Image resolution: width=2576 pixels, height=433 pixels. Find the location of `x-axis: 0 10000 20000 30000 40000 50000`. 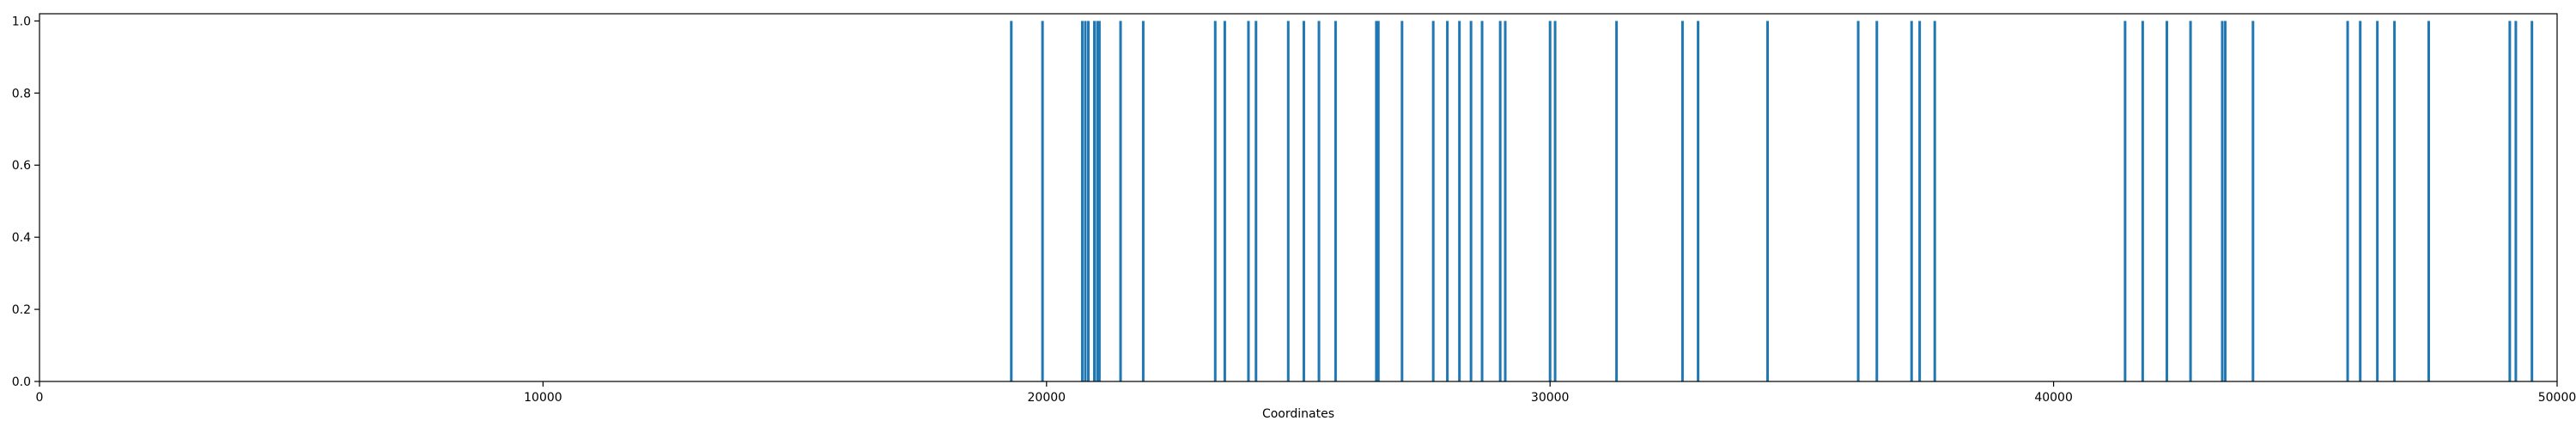

x-axis: 0 10000 20000 30000 40000 50000 is located at coordinates (1306, 393).